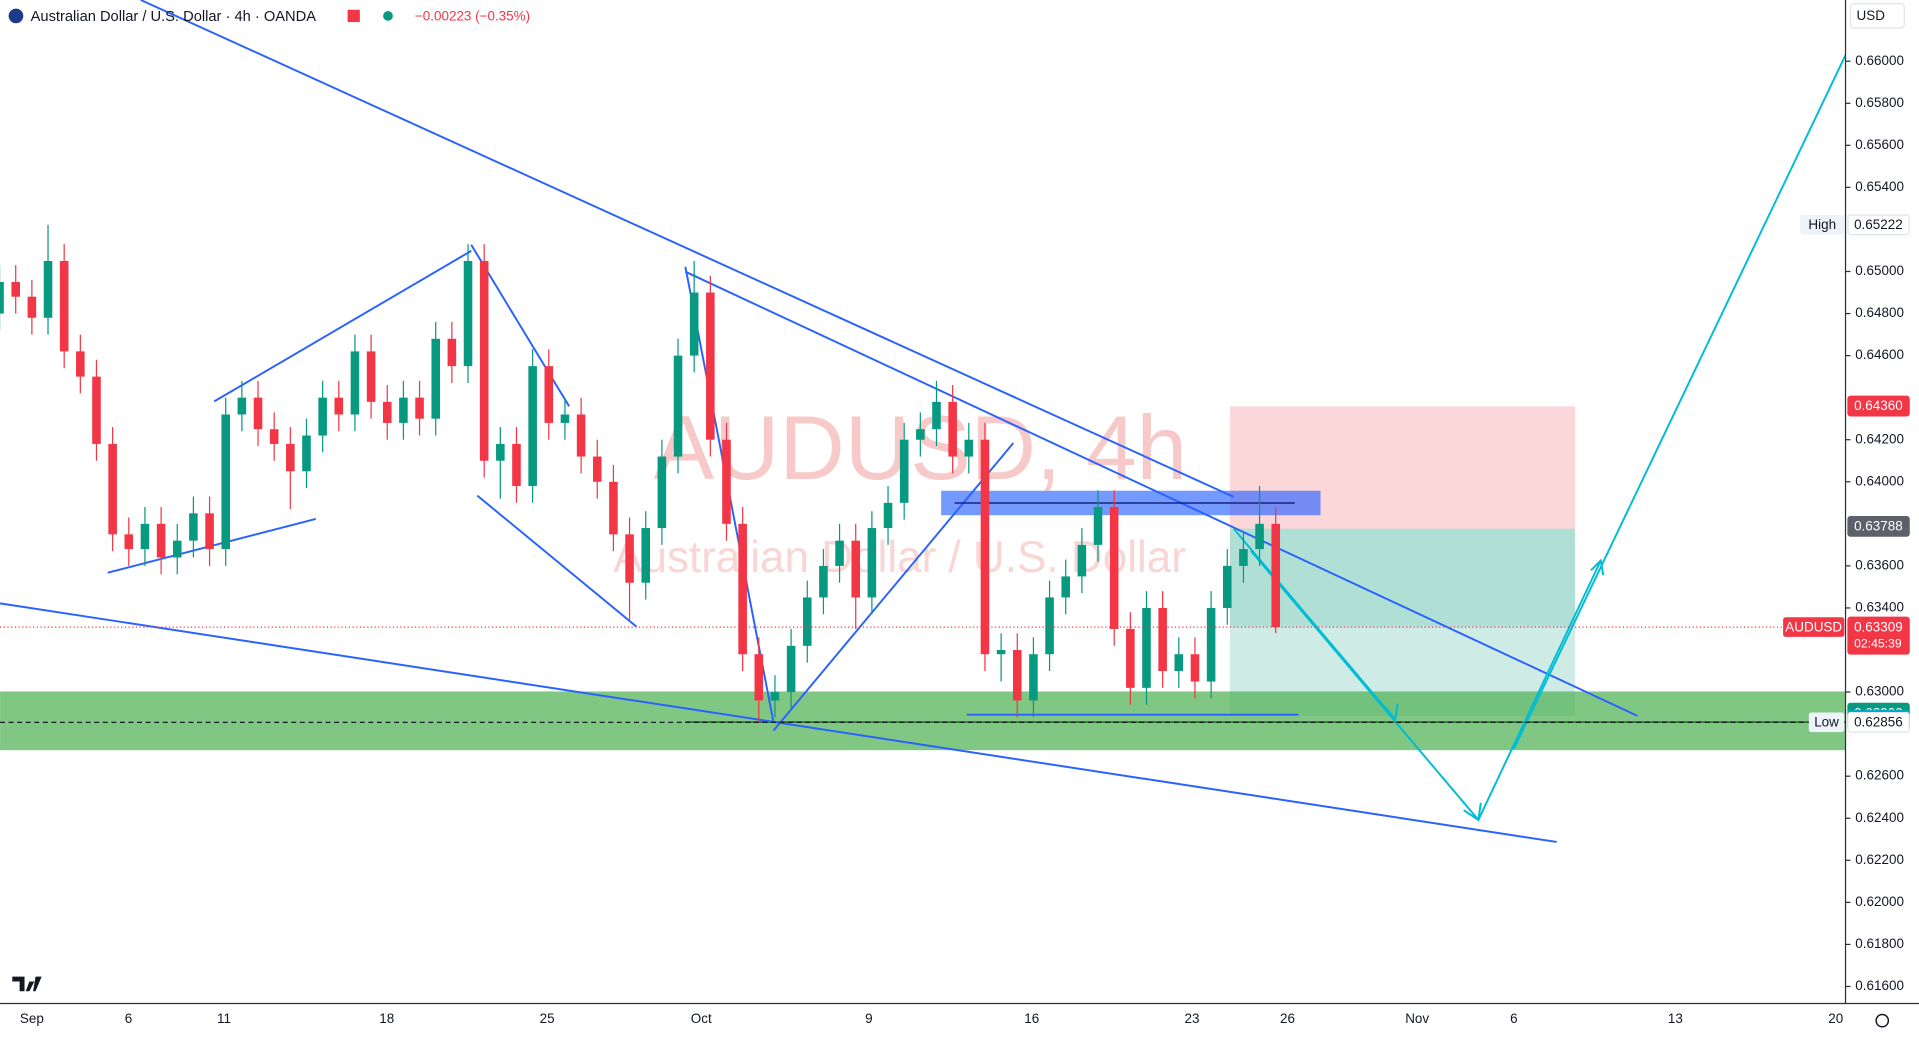 The width and height of the screenshot is (1919, 1039). What do you see at coordinates (1878, 643) in the screenshot?
I see `countdown: 02:45:39` at bounding box center [1878, 643].